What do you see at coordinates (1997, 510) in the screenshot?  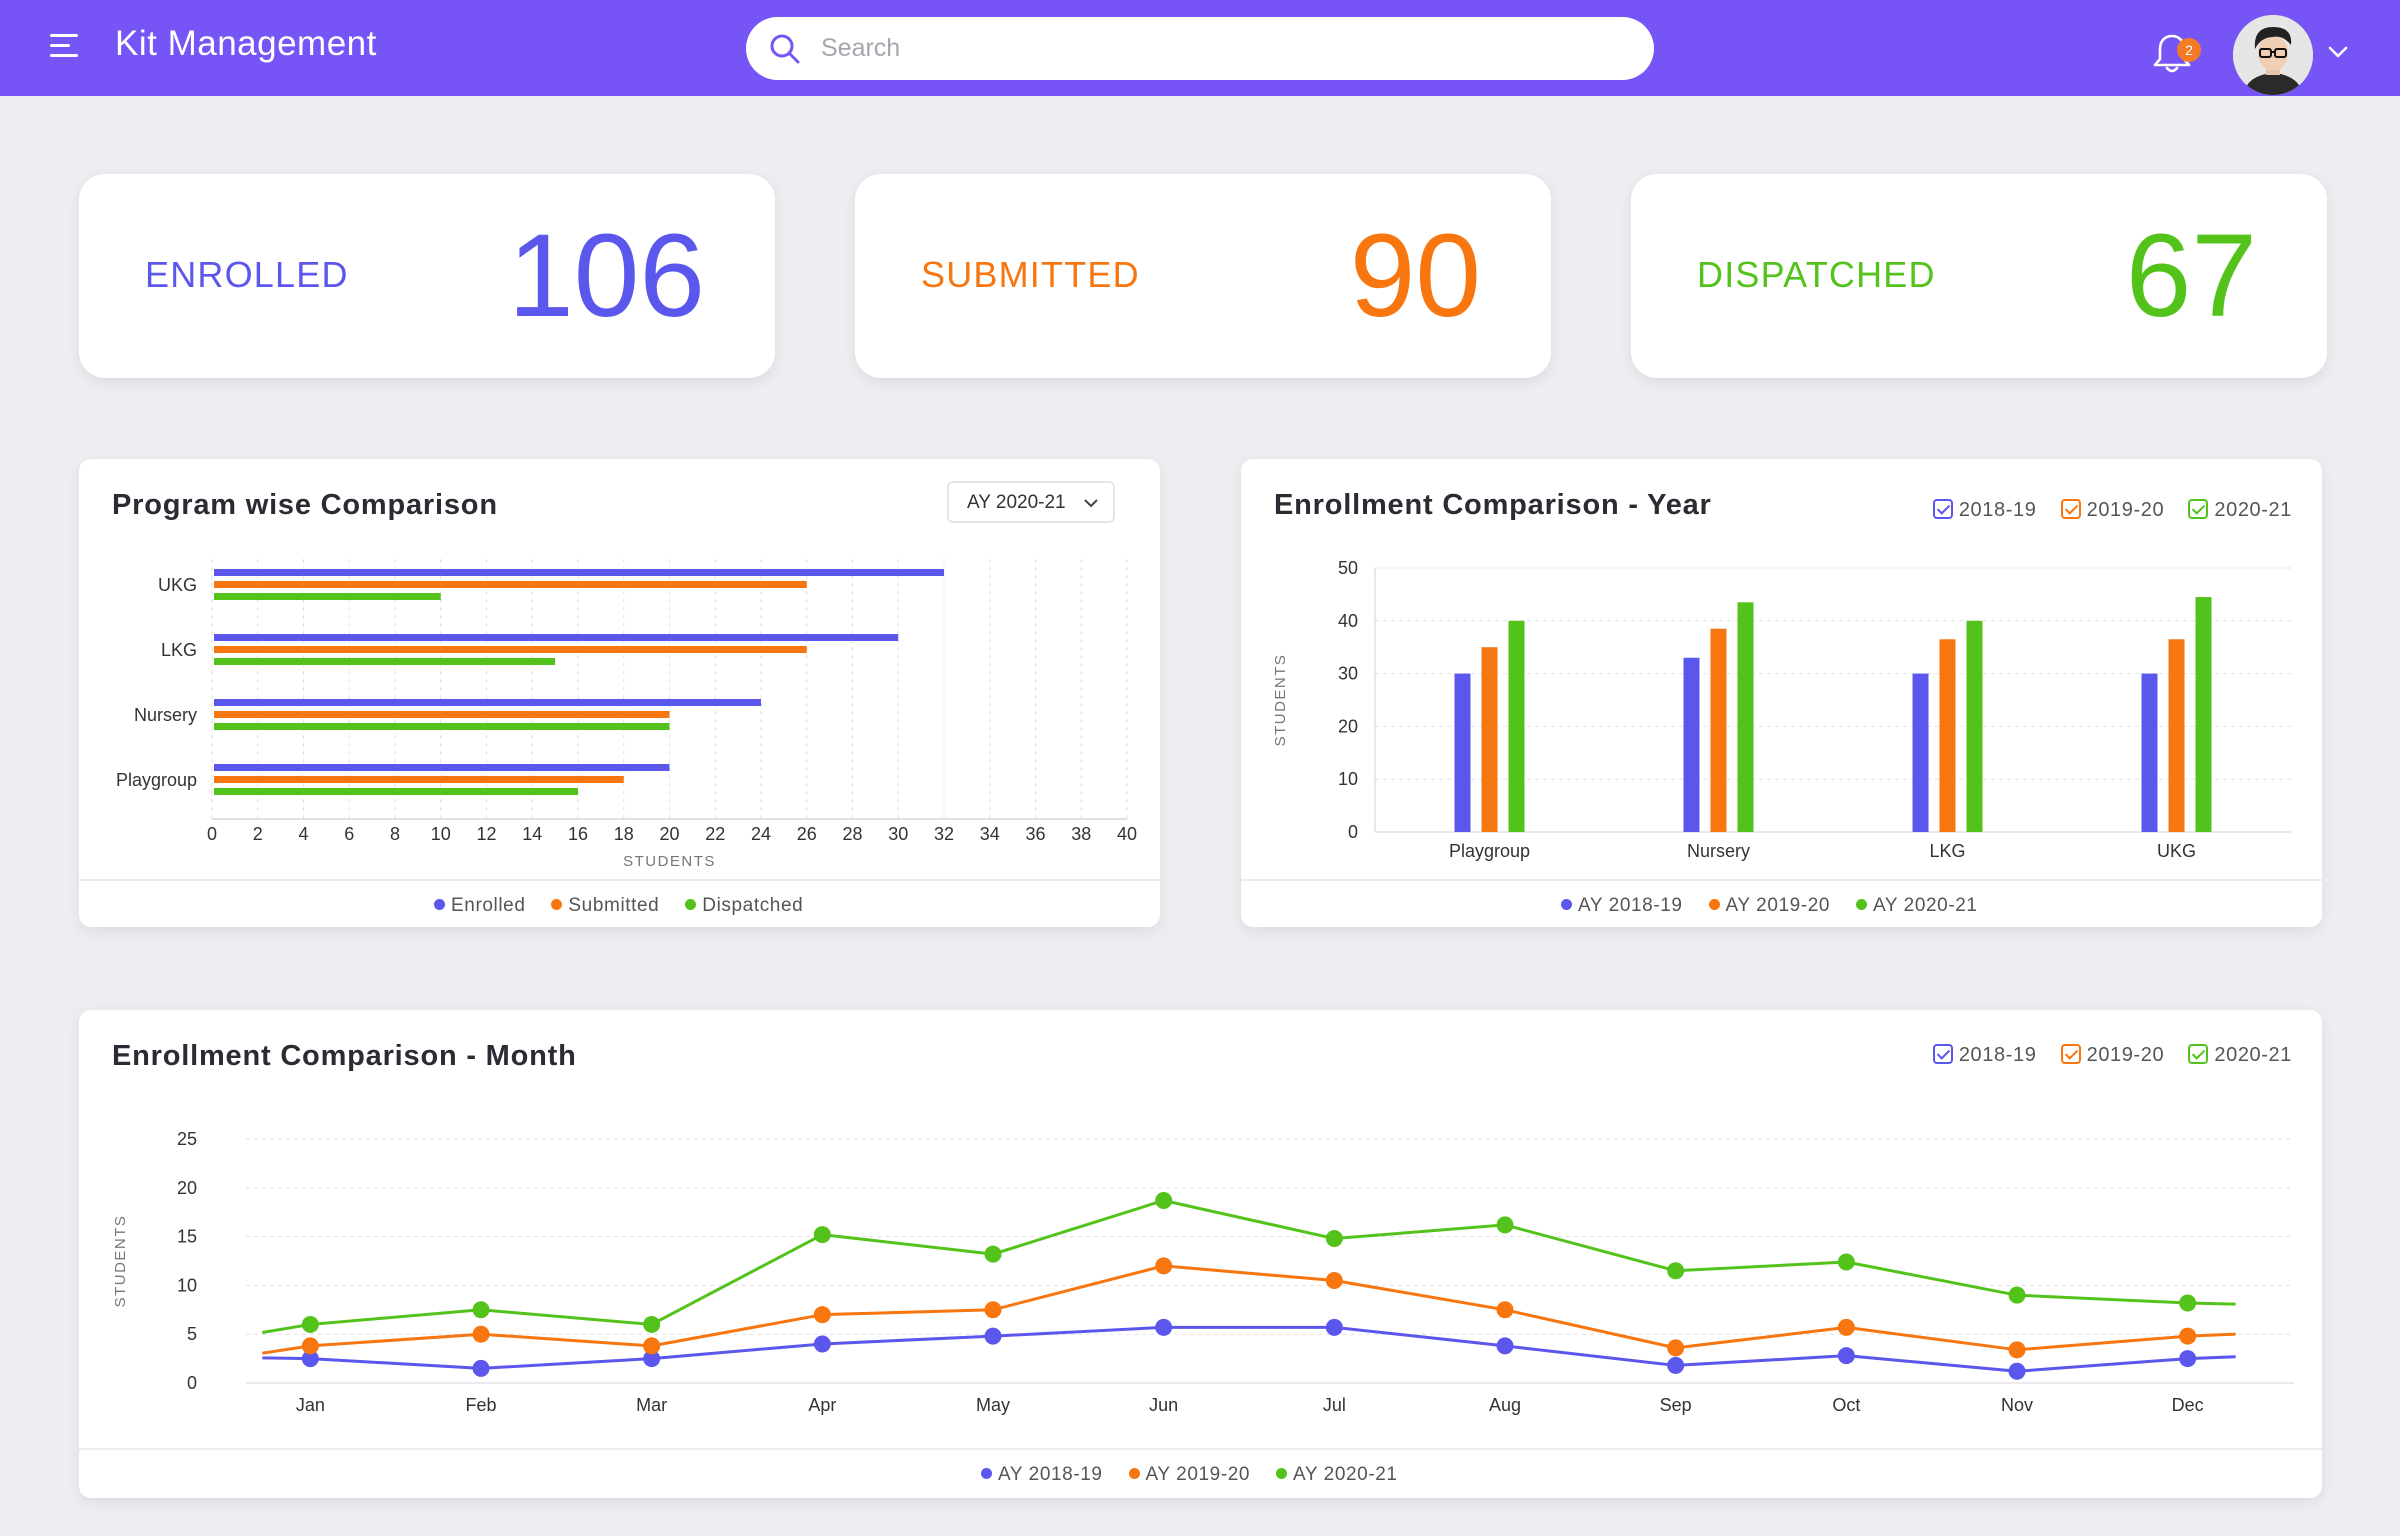 I see `checkbox-label: 2018-19` at bounding box center [1997, 510].